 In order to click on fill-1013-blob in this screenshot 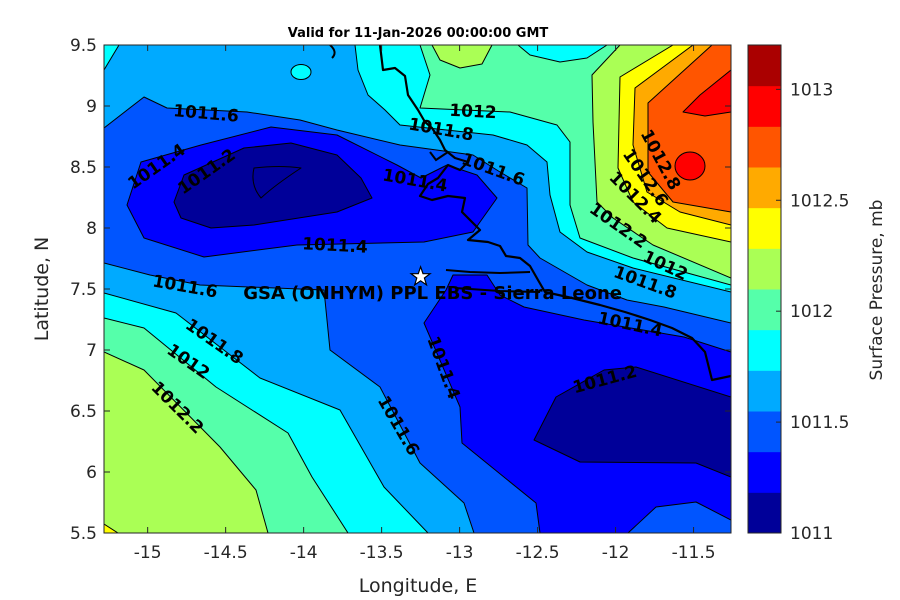, I will do `click(690, 166)`.